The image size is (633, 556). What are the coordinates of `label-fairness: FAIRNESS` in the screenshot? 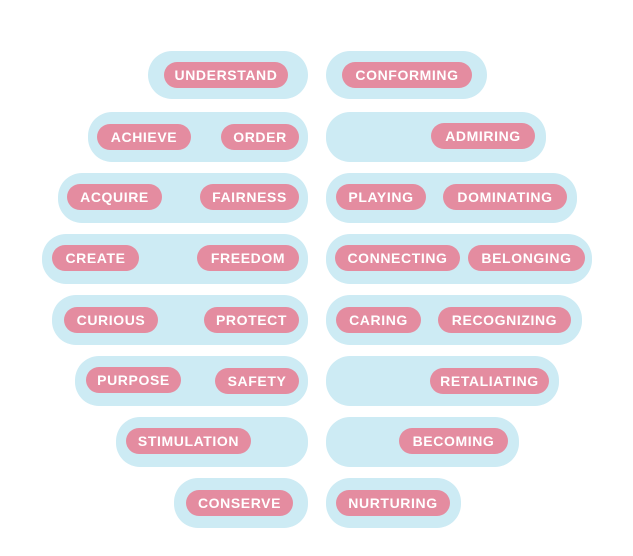 It's located at (249, 197).